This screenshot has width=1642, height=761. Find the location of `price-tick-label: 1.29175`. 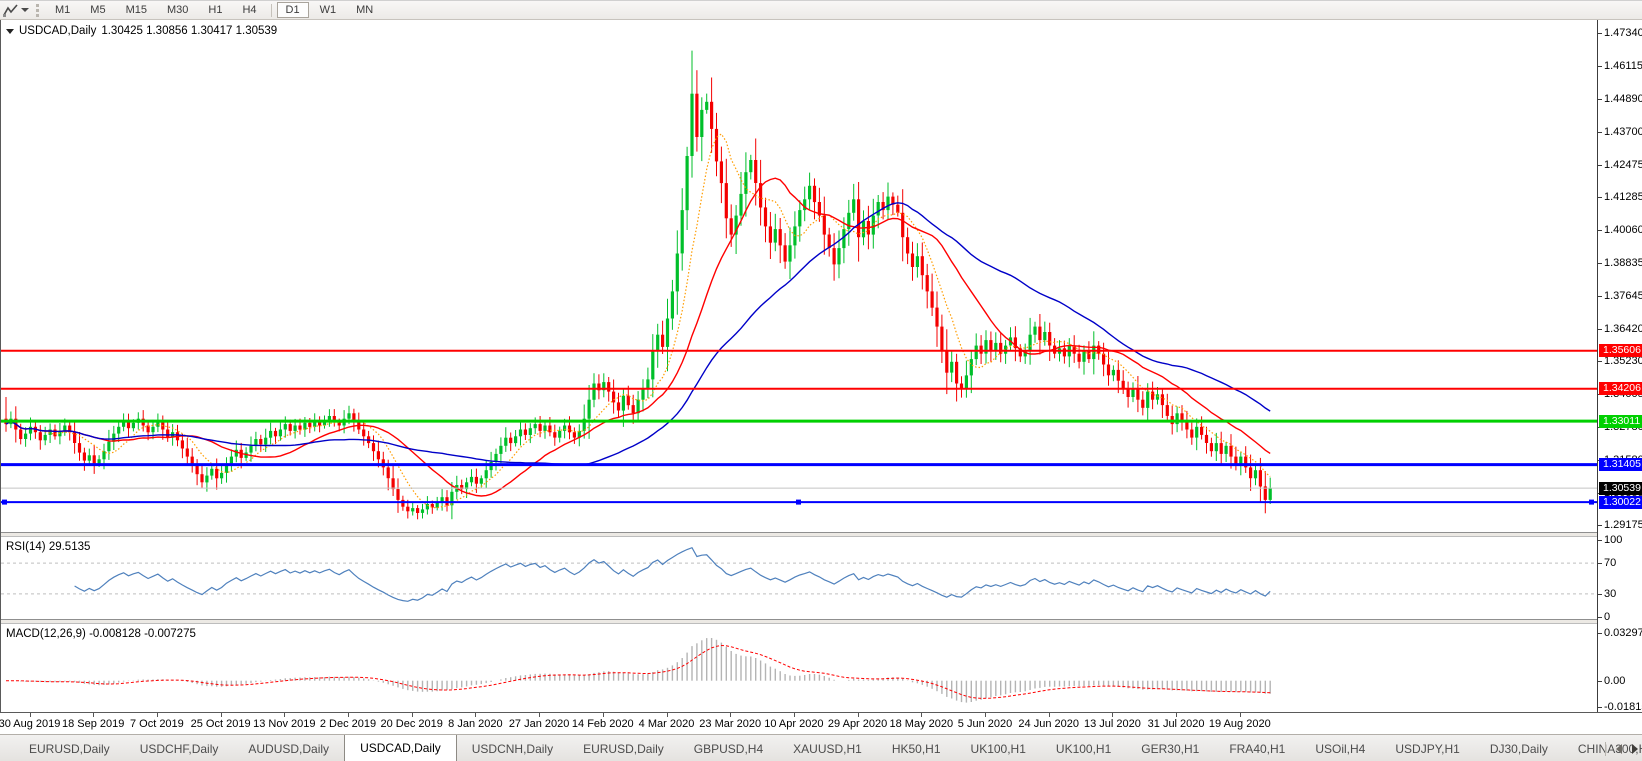

price-tick-label: 1.29175 is located at coordinates (1623, 525).